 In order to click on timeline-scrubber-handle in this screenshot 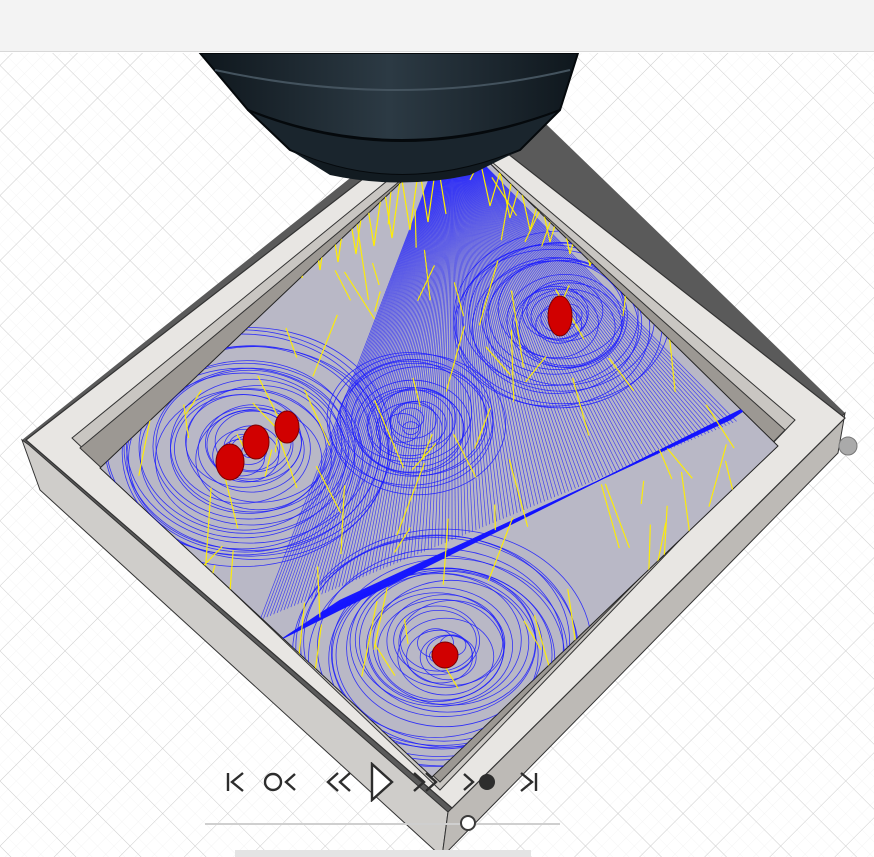, I will do `click(468, 823)`.